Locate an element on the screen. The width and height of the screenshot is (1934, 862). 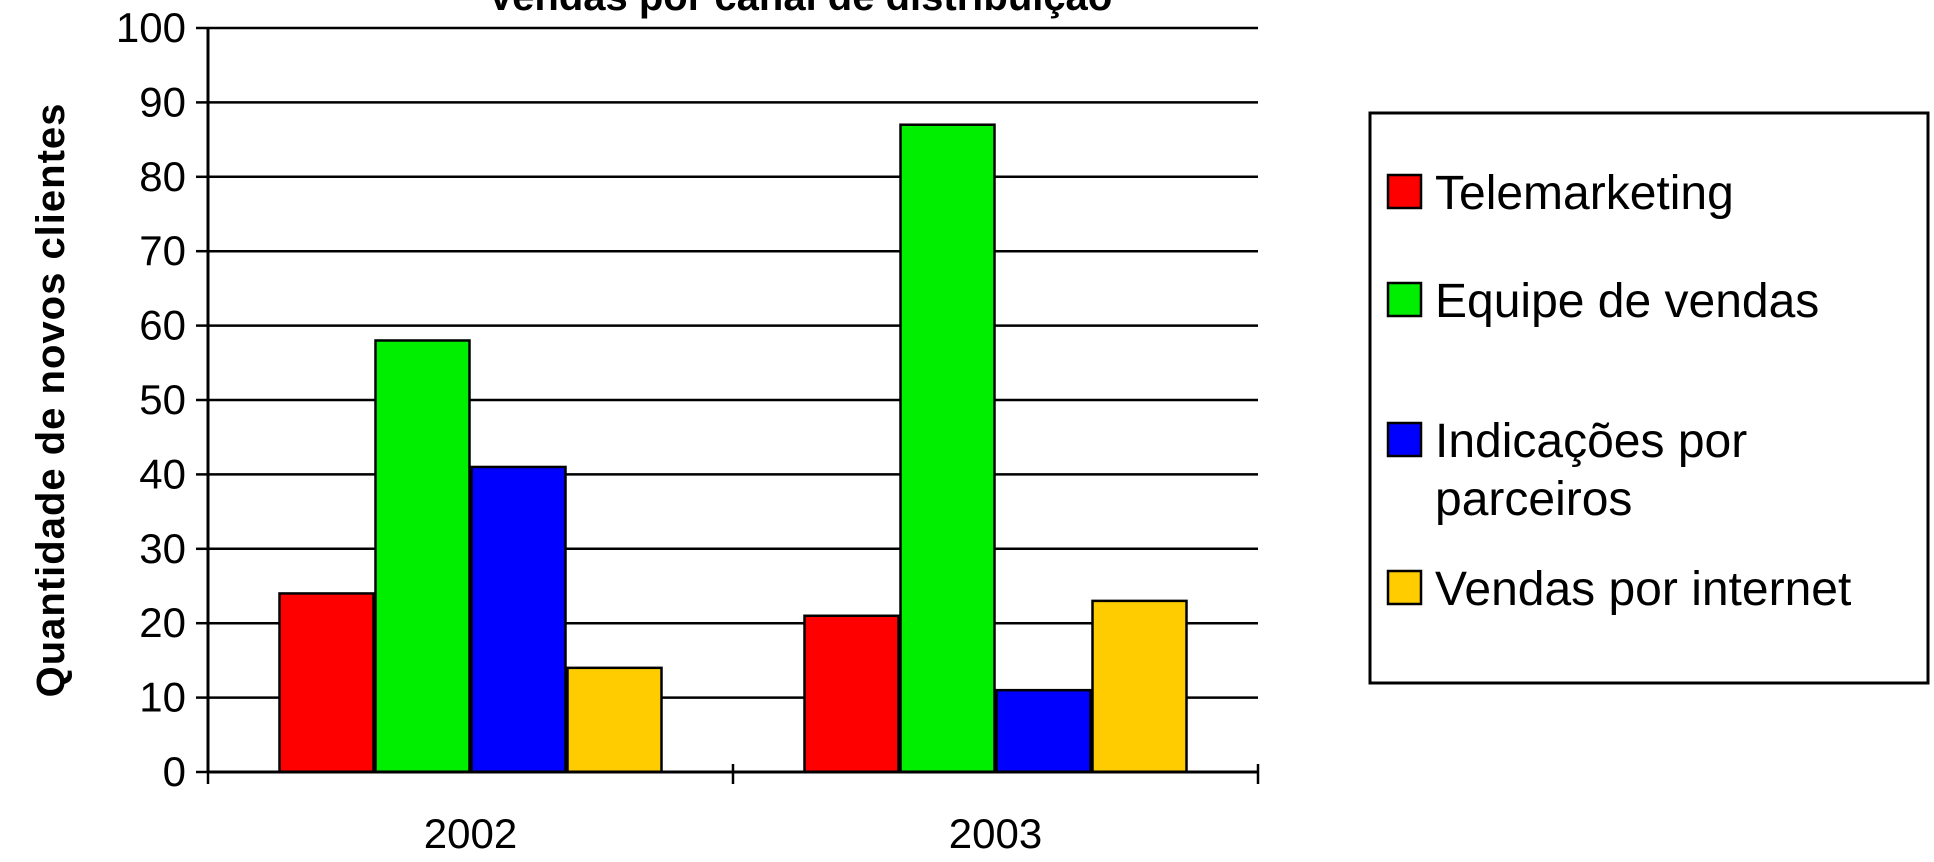
legend-label: Equipe de vendas is located at coordinates (1627, 301).